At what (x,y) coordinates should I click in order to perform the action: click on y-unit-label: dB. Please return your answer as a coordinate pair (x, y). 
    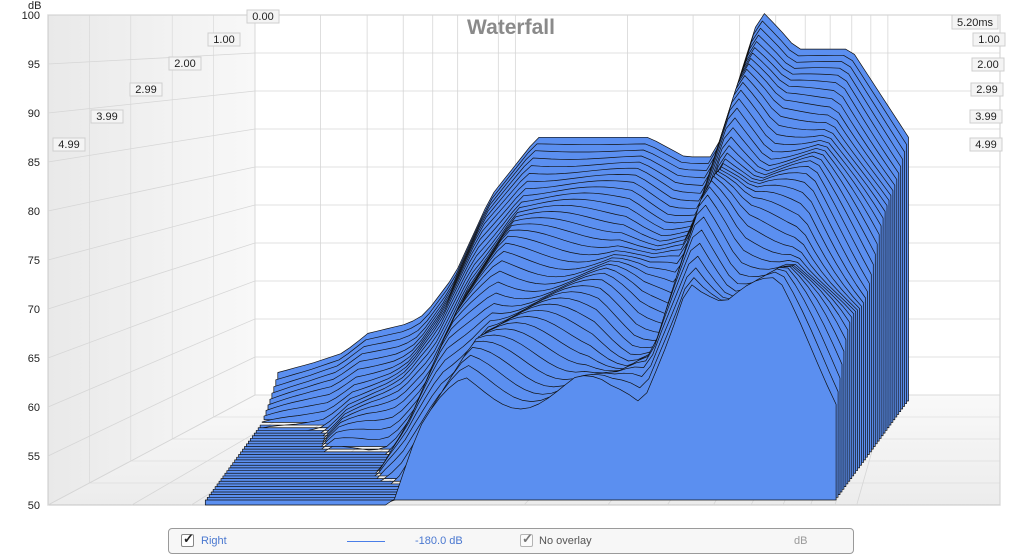
    Looking at the image, I should click on (34, 6).